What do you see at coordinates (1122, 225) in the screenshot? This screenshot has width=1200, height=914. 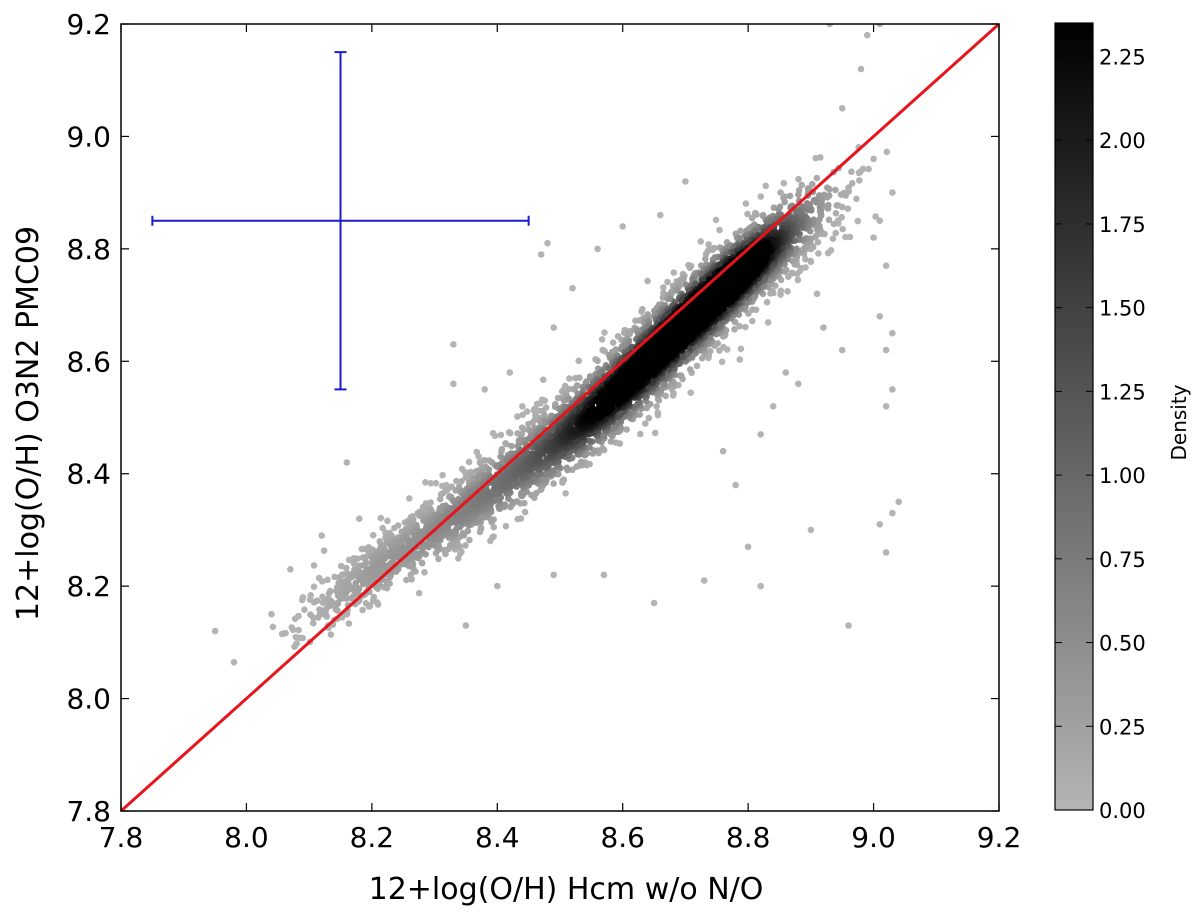 I see `colorbar-tick-label: 1.75` at bounding box center [1122, 225].